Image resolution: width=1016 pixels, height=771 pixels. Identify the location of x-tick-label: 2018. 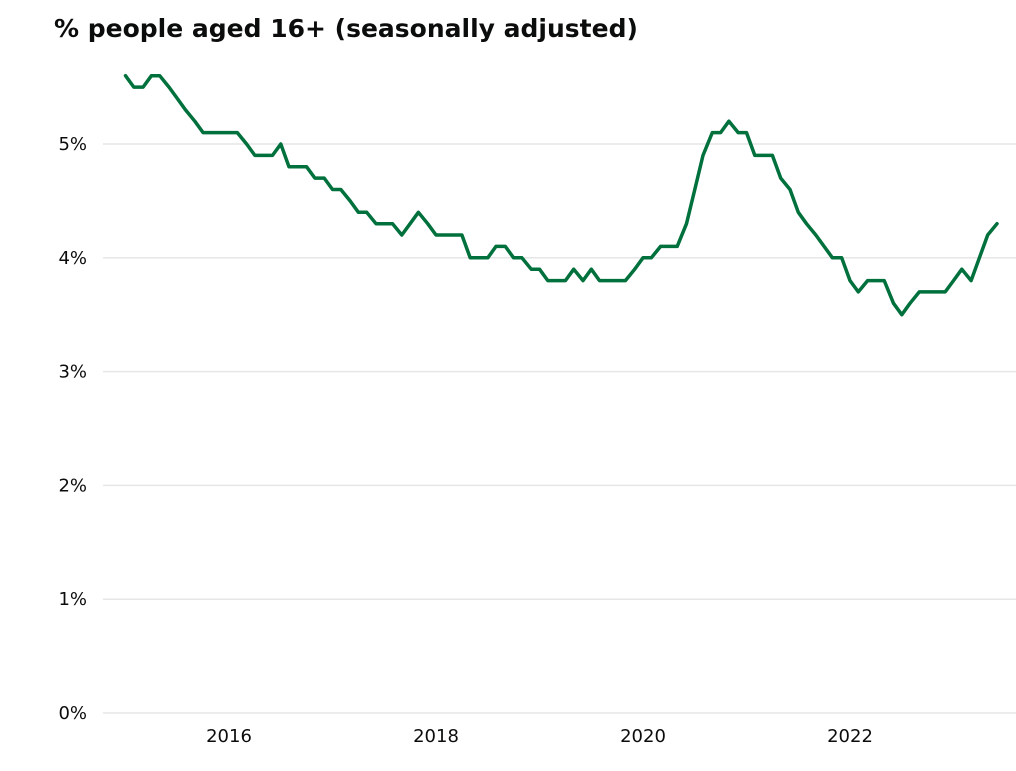
(436, 736).